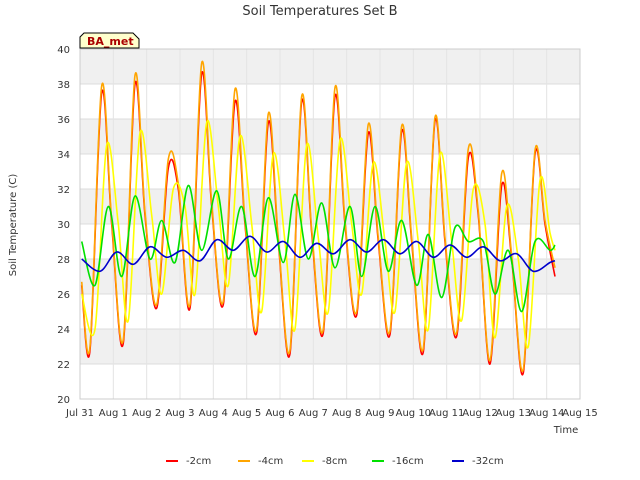 The image size is (640, 480). Describe the element at coordinates (565, 430) in the screenshot. I see `x-axis-label: Time` at that location.